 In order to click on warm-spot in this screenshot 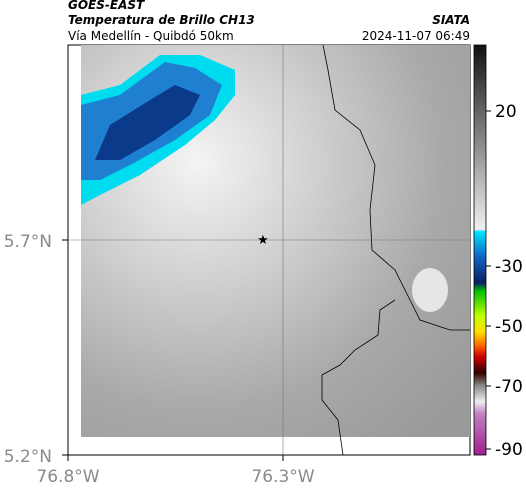, I will do `click(430, 290)`.